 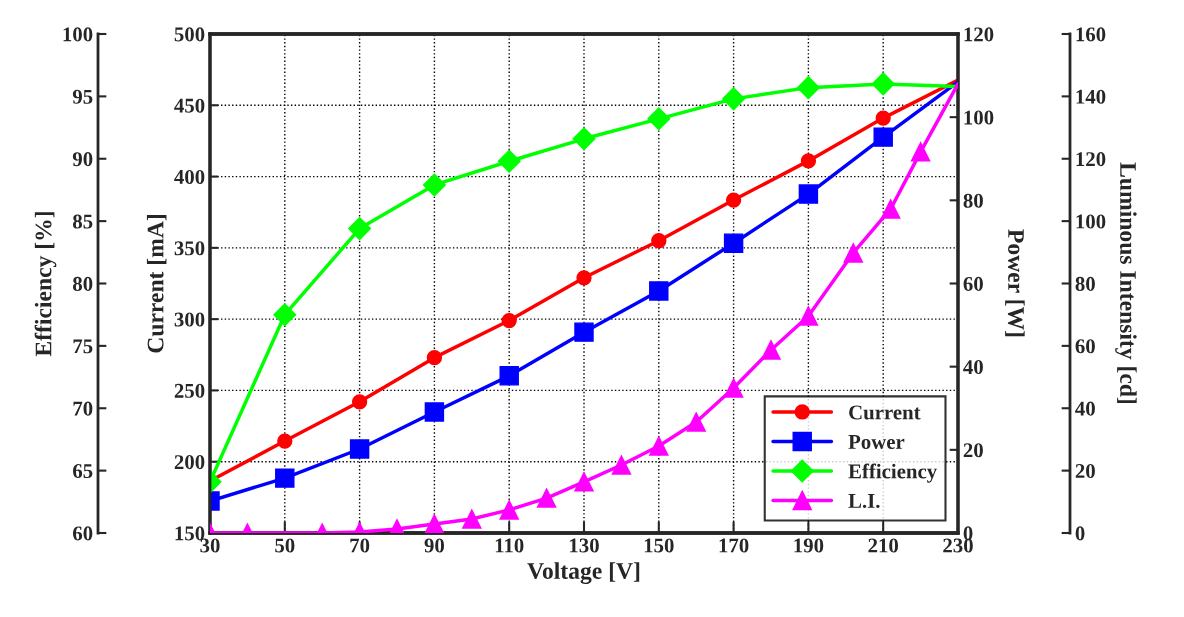 What do you see at coordinates (734, 545) in the screenshot?
I see `x-tick-label: 170` at bounding box center [734, 545].